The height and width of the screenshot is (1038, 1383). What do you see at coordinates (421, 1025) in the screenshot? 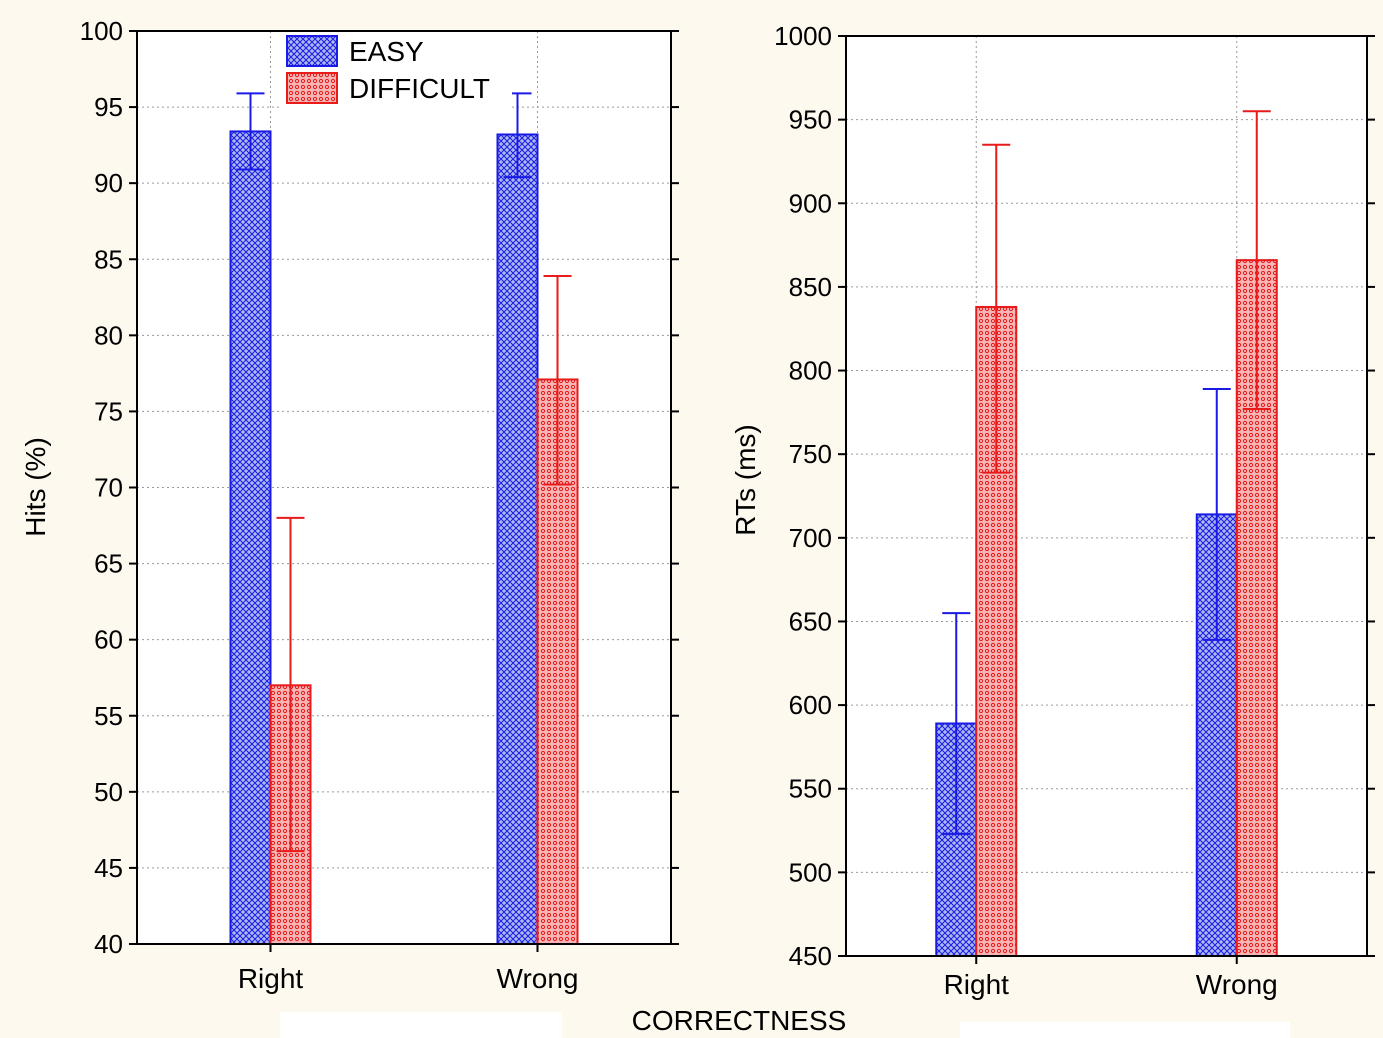
I see `bottom-whiteout-left` at bounding box center [421, 1025].